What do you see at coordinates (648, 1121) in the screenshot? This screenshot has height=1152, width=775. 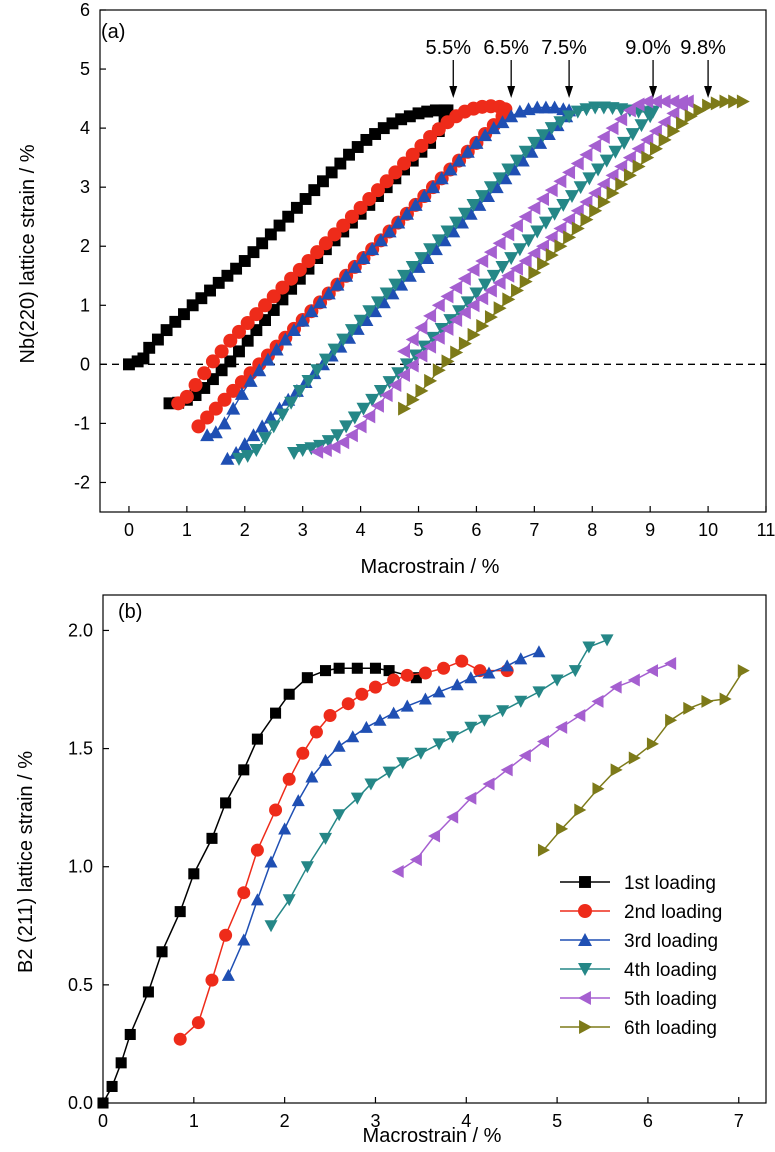 I see `x-tick-label: 6` at bounding box center [648, 1121].